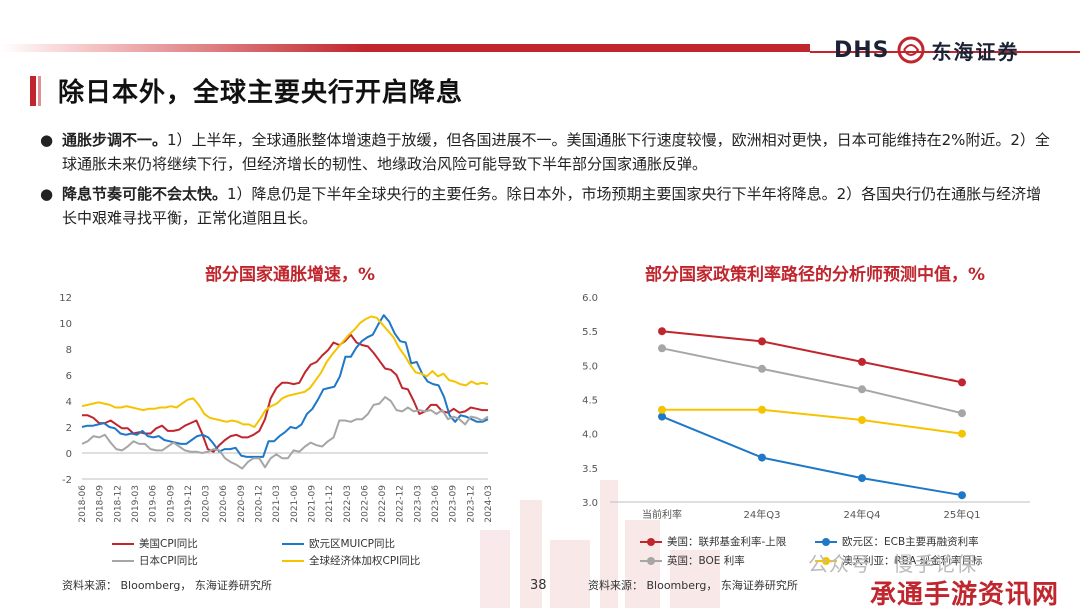  I want to click on x-tick-label: 2018-09, so click(101, 504).